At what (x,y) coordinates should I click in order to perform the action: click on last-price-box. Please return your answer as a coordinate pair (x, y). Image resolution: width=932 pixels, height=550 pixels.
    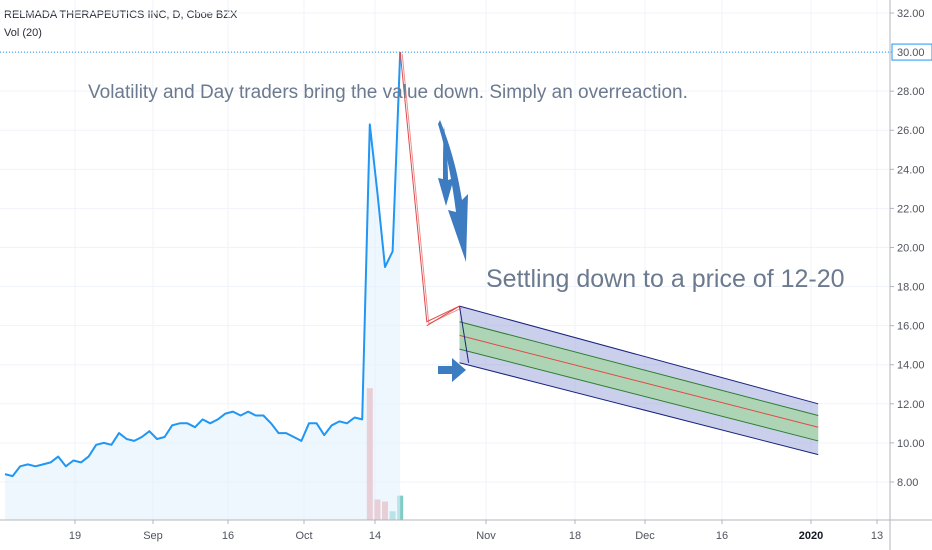
    Looking at the image, I should click on (911, 52).